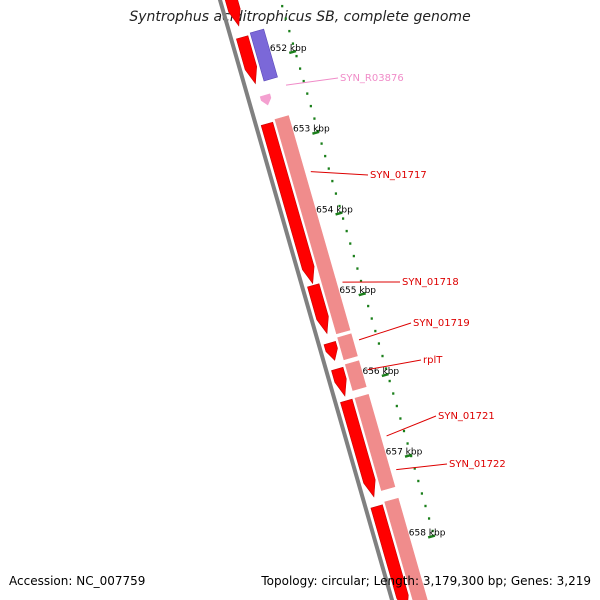  What do you see at coordinates (263, 55) in the screenshot?
I see `other-feature` at bounding box center [263, 55].